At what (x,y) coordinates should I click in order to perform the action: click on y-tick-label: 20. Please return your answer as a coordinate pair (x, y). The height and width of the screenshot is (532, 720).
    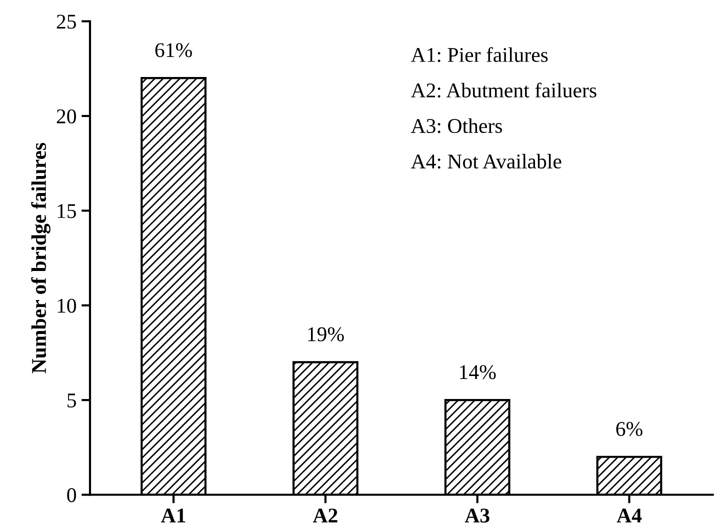
    Looking at the image, I should click on (66, 116).